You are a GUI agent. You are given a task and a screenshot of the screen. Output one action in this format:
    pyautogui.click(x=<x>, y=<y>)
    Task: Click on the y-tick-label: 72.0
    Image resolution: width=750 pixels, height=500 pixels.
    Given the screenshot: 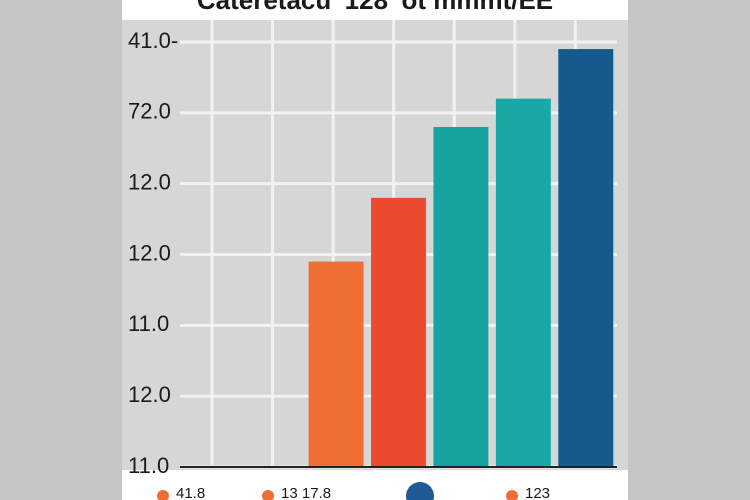 What is the action you would take?
    pyautogui.click(x=149, y=111)
    